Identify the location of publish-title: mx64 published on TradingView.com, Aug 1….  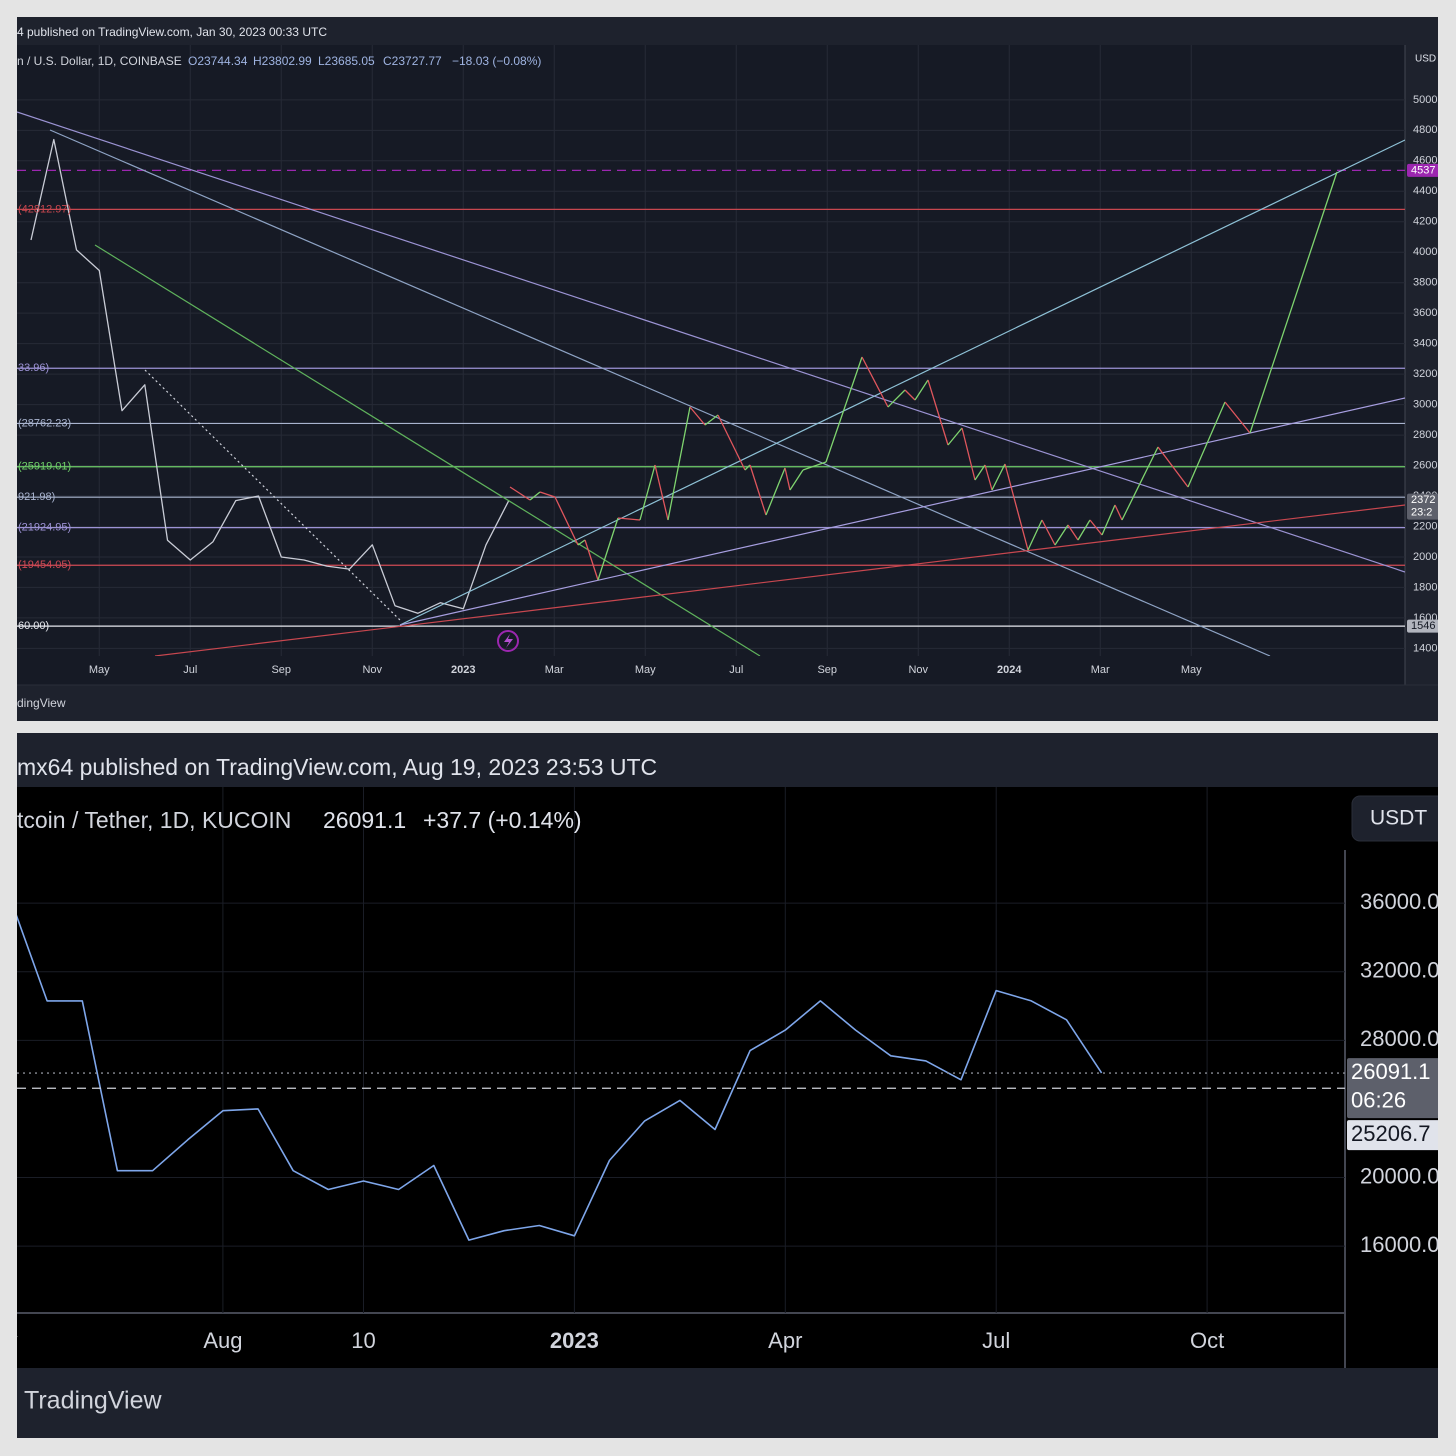
(337, 767).